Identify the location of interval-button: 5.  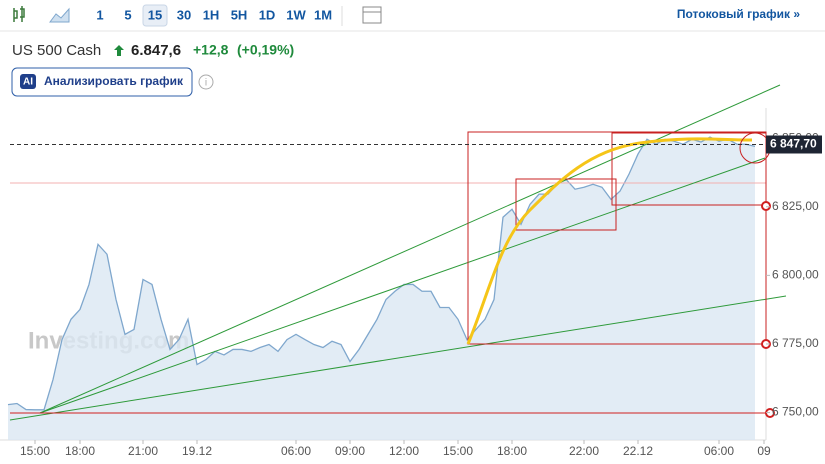
(127, 14).